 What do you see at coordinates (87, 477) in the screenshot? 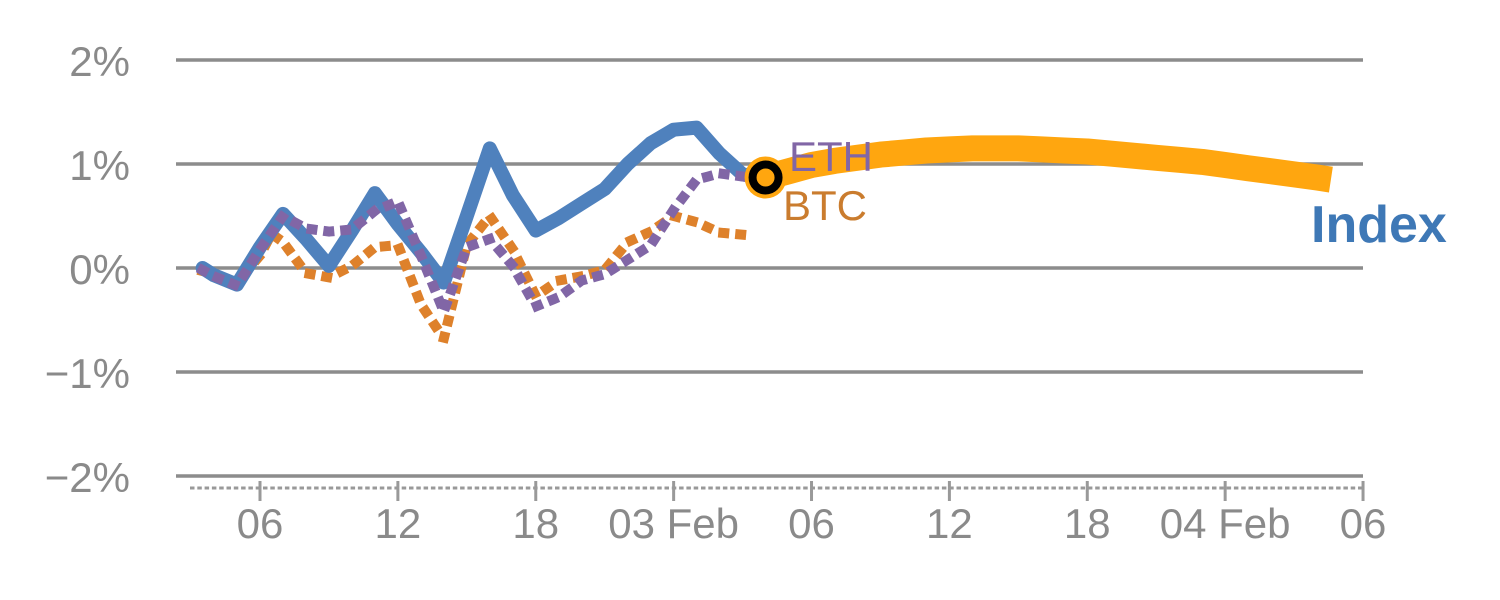
I see `y-tick-label-−2%: −2%` at bounding box center [87, 477].